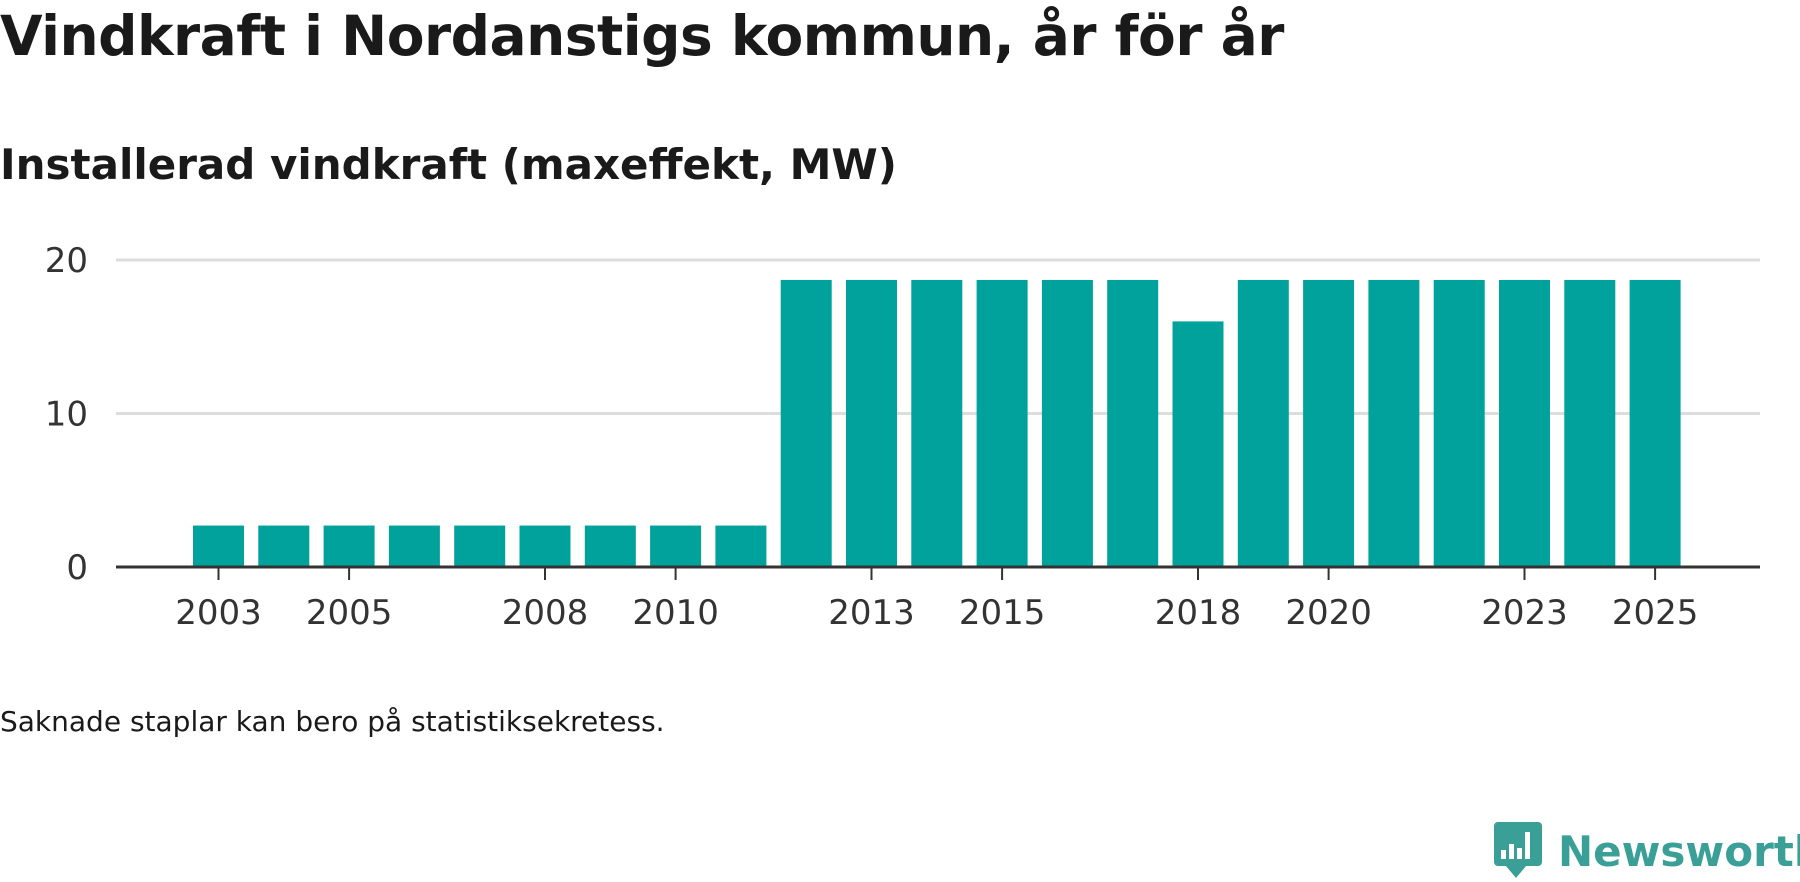 The width and height of the screenshot is (1800, 882). Describe the element at coordinates (1655, 423) in the screenshot. I see `bar-2025` at that location.